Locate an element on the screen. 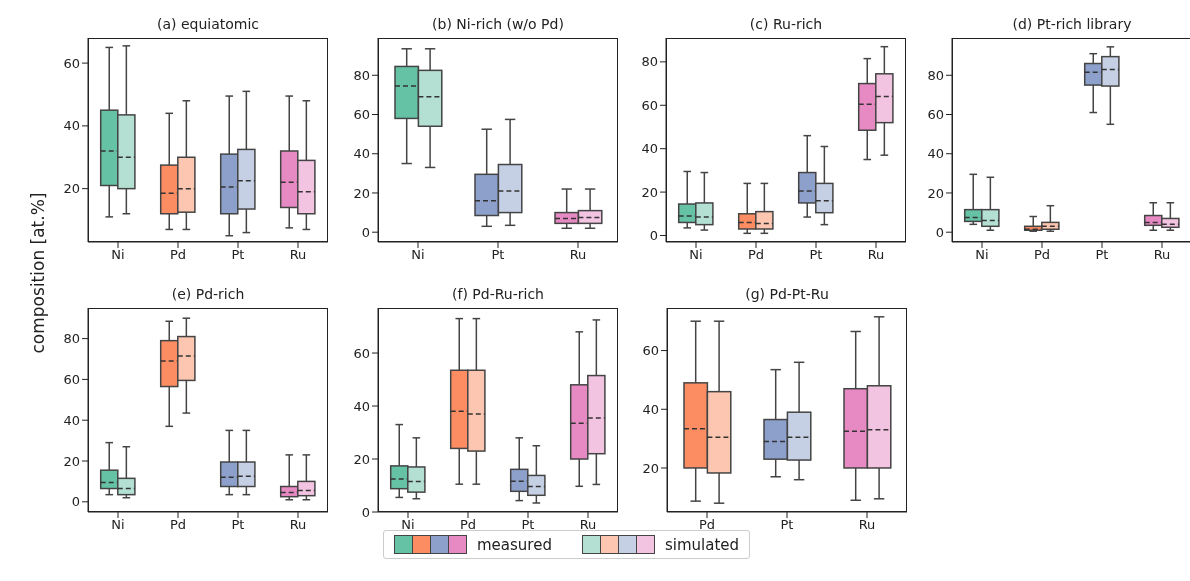 The height and width of the screenshot is (581, 1190). chart-title: (f) Pd-Ru-rich is located at coordinates (498, 294).